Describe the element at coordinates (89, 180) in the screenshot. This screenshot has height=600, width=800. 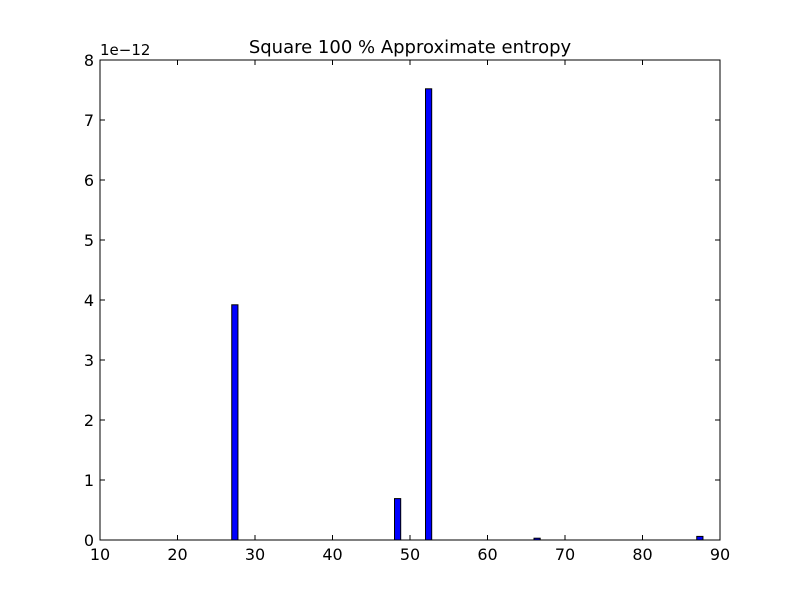
I see `y-tick-label: 6` at that location.